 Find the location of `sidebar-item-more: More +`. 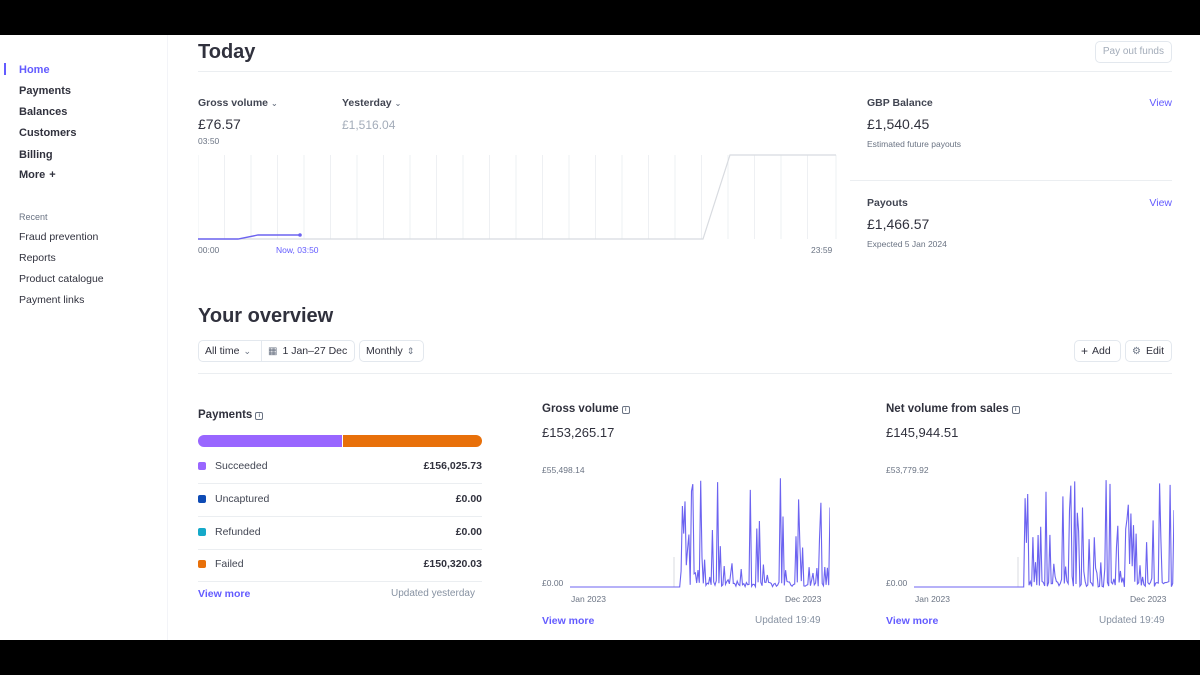

sidebar-item-more: More + is located at coordinates (37, 175).